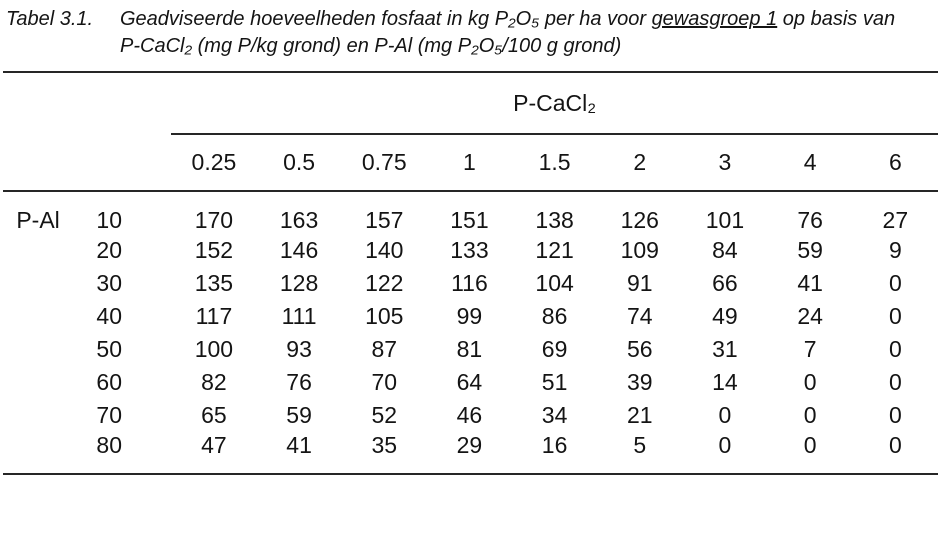 Image resolution: width=941 pixels, height=533 pixels. Describe the element at coordinates (214, 163) in the screenshot. I see `col-header: 0.25` at that location.